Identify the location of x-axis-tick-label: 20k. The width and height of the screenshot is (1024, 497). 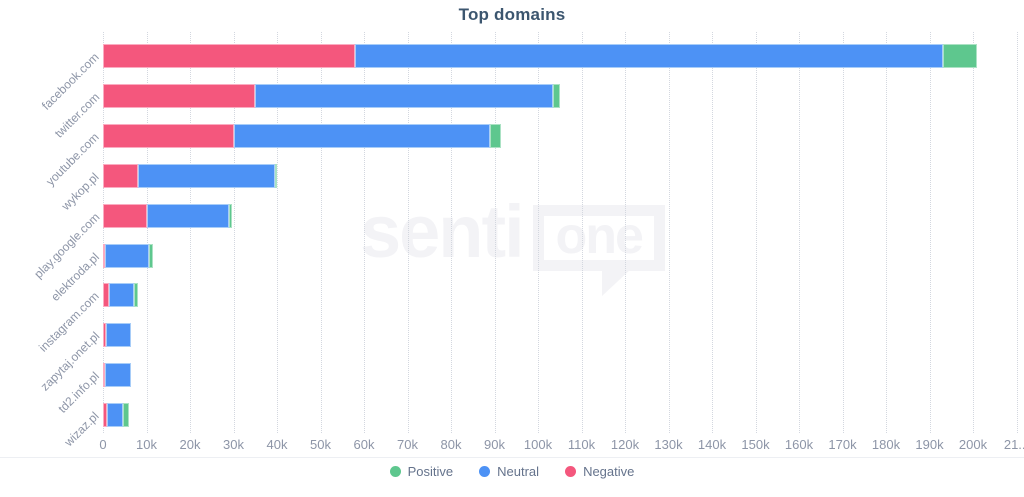
(190, 444).